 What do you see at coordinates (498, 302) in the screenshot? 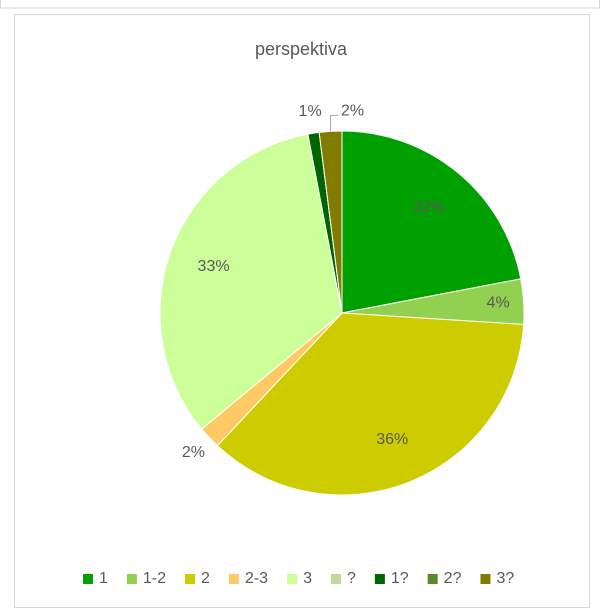
I see `data-label: 4%` at bounding box center [498, 302].